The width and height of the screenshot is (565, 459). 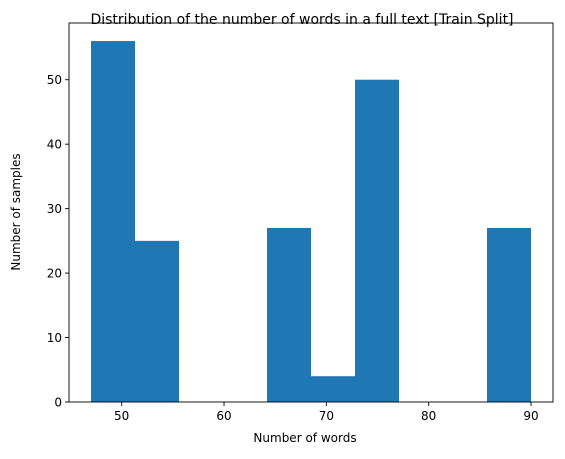 What do you see at coordinates (54, 80) in the screenshot?
I see `y-tick-label: 50` at bounding box center [54, 80].